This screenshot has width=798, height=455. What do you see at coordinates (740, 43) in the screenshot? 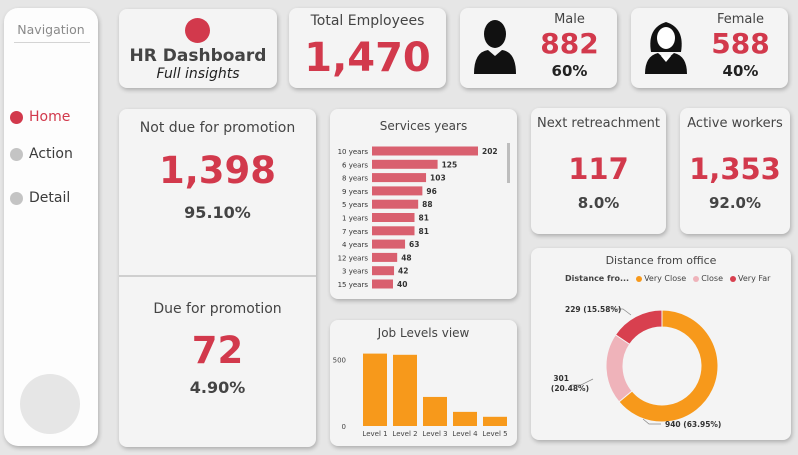
I see `female-value: 588` at bounding box center [740, 43].